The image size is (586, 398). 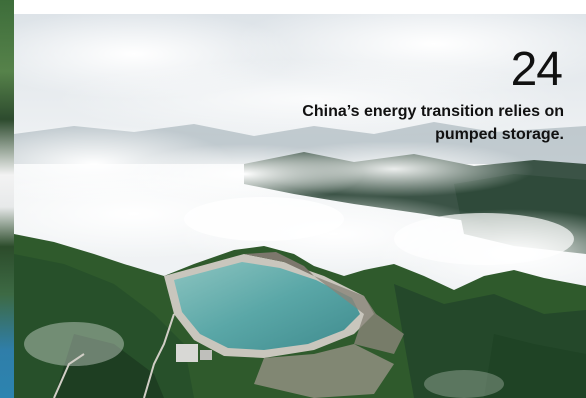 What do you see at coordinates (536, 69) in the screenshot?
I see `slide-number: 24` at bounding box center [536, 69].